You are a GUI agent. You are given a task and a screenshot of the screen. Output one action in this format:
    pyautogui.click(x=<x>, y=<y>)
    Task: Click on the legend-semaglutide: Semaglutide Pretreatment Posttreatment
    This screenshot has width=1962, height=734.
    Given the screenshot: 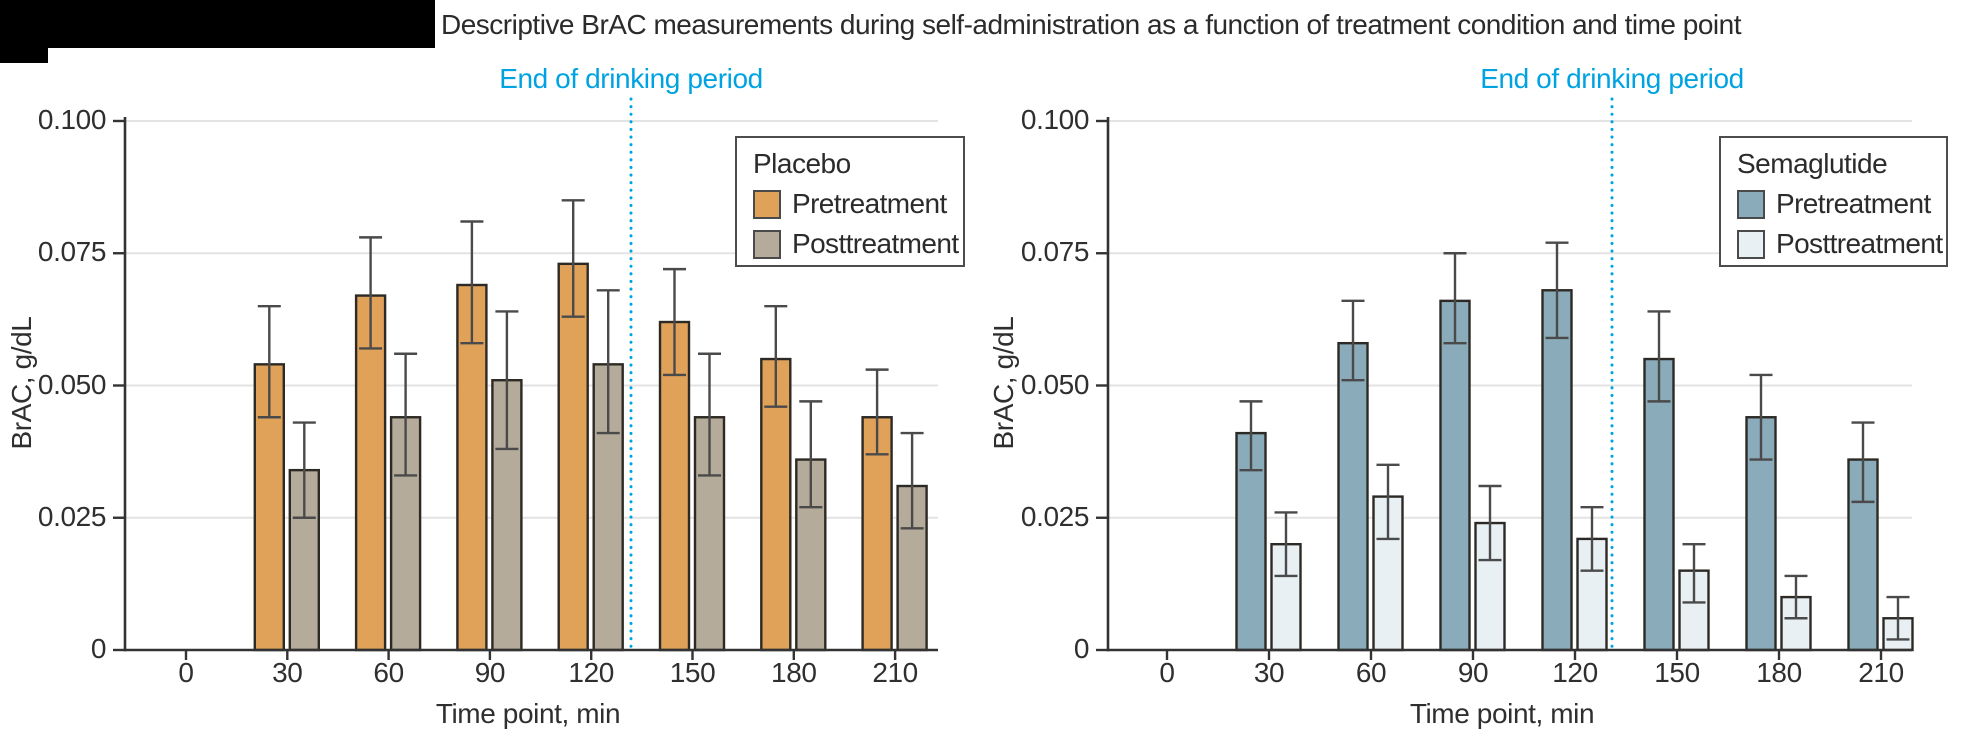 What is the action you would take?
    pyautogui.click(x=1833, y=201)
    